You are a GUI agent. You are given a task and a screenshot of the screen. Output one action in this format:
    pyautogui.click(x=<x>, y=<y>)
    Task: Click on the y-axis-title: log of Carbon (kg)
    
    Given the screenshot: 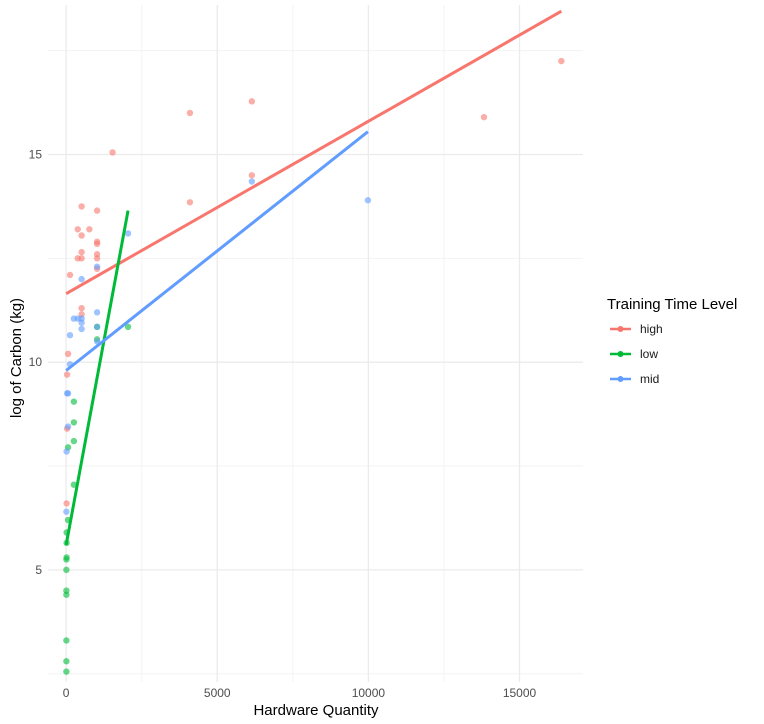 What is the action you would take?
    pyautogui.click(x=16, y=358)
    